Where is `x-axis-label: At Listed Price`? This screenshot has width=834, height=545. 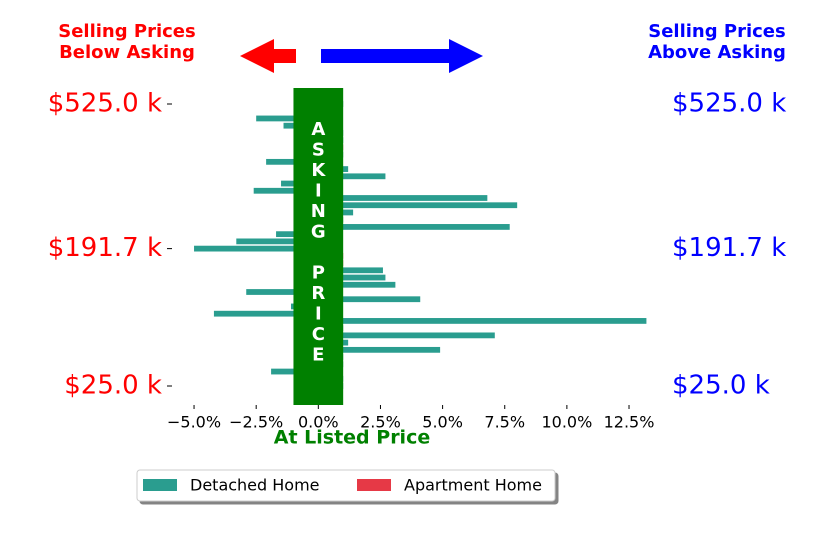
x-axis-label: At Listed Price is located at coordinates (352, 438).